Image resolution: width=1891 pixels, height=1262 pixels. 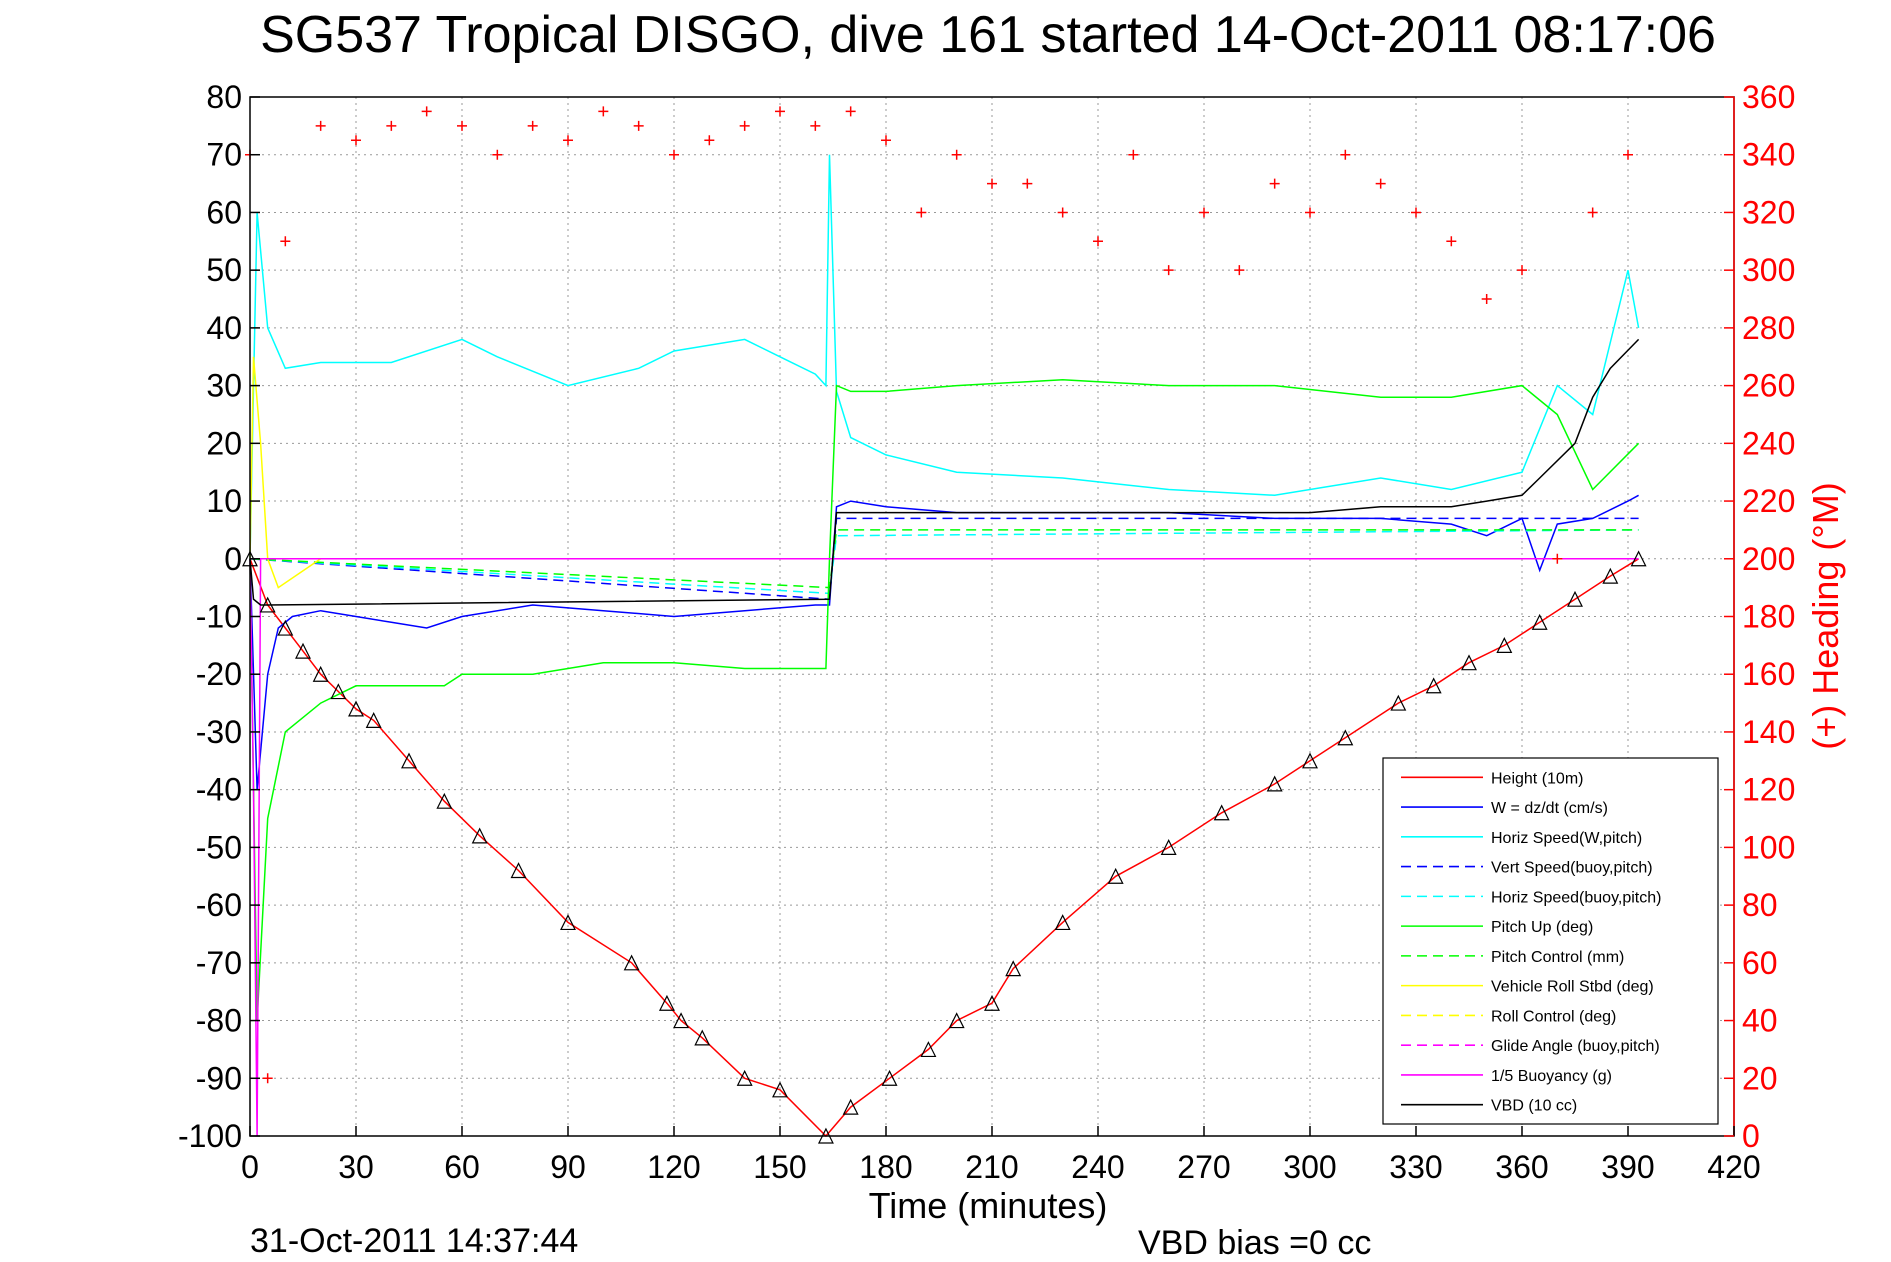 I want to click on y-right-tick-label: 100, so click(x=1768, y=847).